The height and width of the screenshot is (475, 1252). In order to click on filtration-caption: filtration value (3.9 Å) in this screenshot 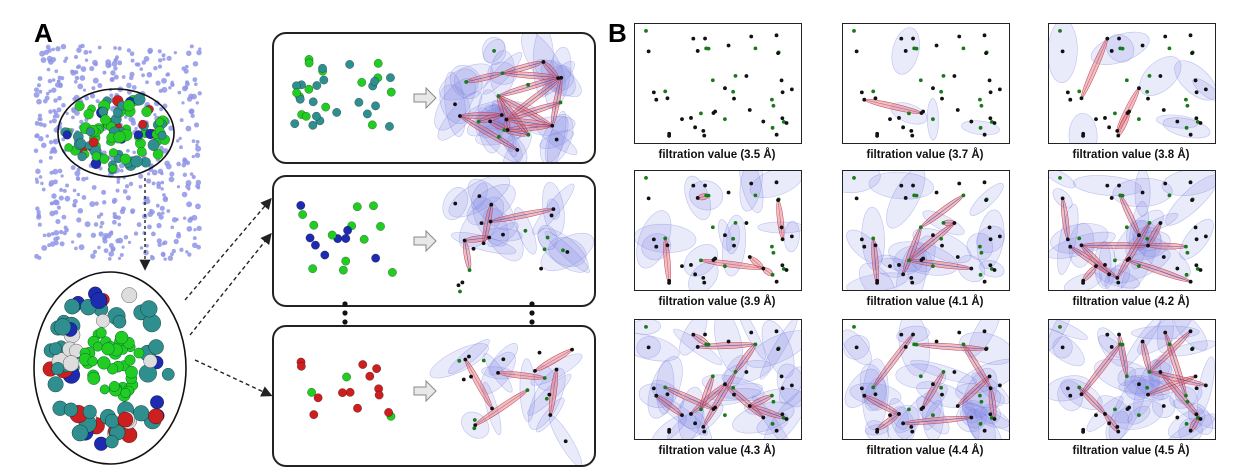, I will do `click(717, 302)`.